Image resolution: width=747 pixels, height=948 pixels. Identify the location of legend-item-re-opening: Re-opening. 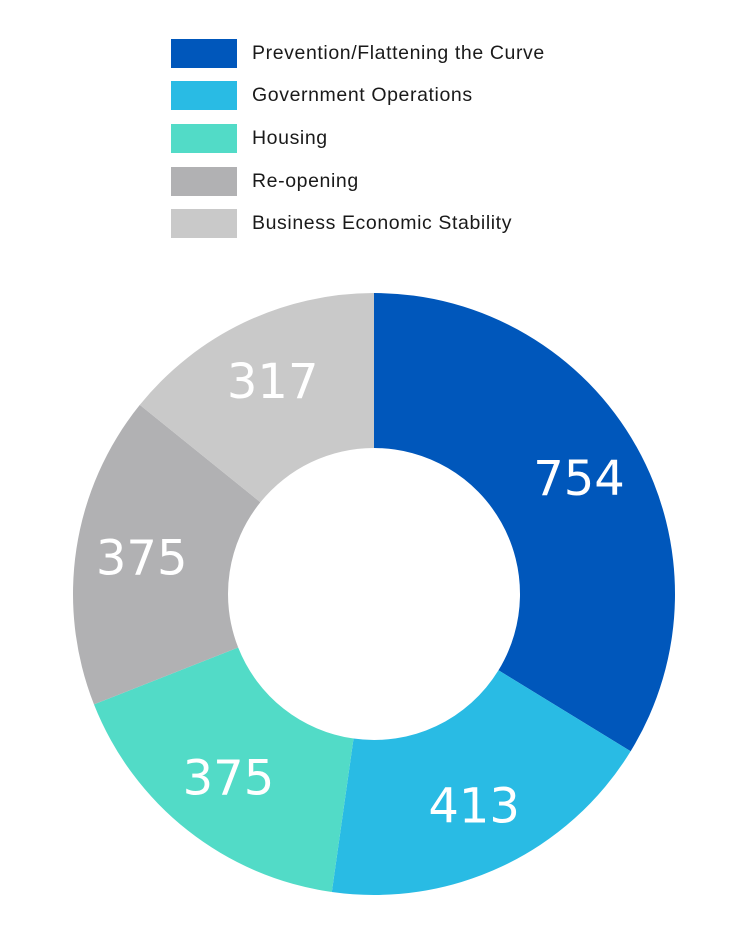
(431, 181).